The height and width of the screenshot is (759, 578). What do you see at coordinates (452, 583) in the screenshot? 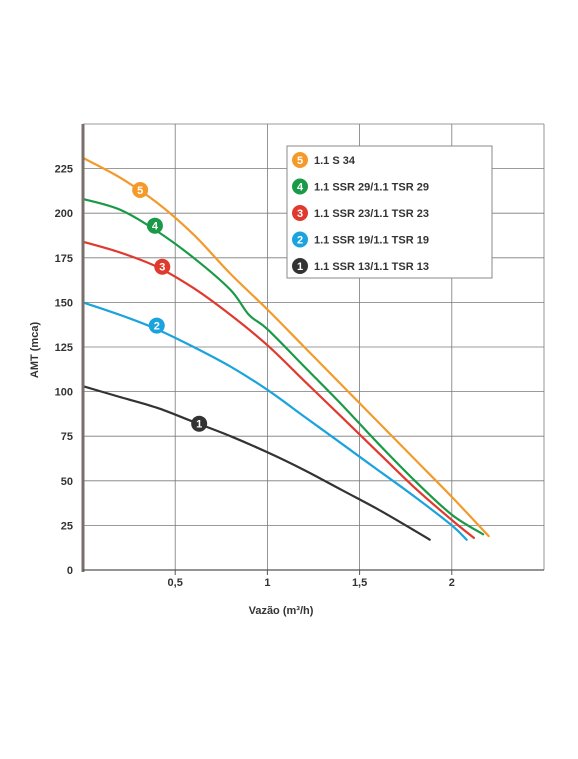
I see `x-tick-label: 2` at bounding box center [452, 583].